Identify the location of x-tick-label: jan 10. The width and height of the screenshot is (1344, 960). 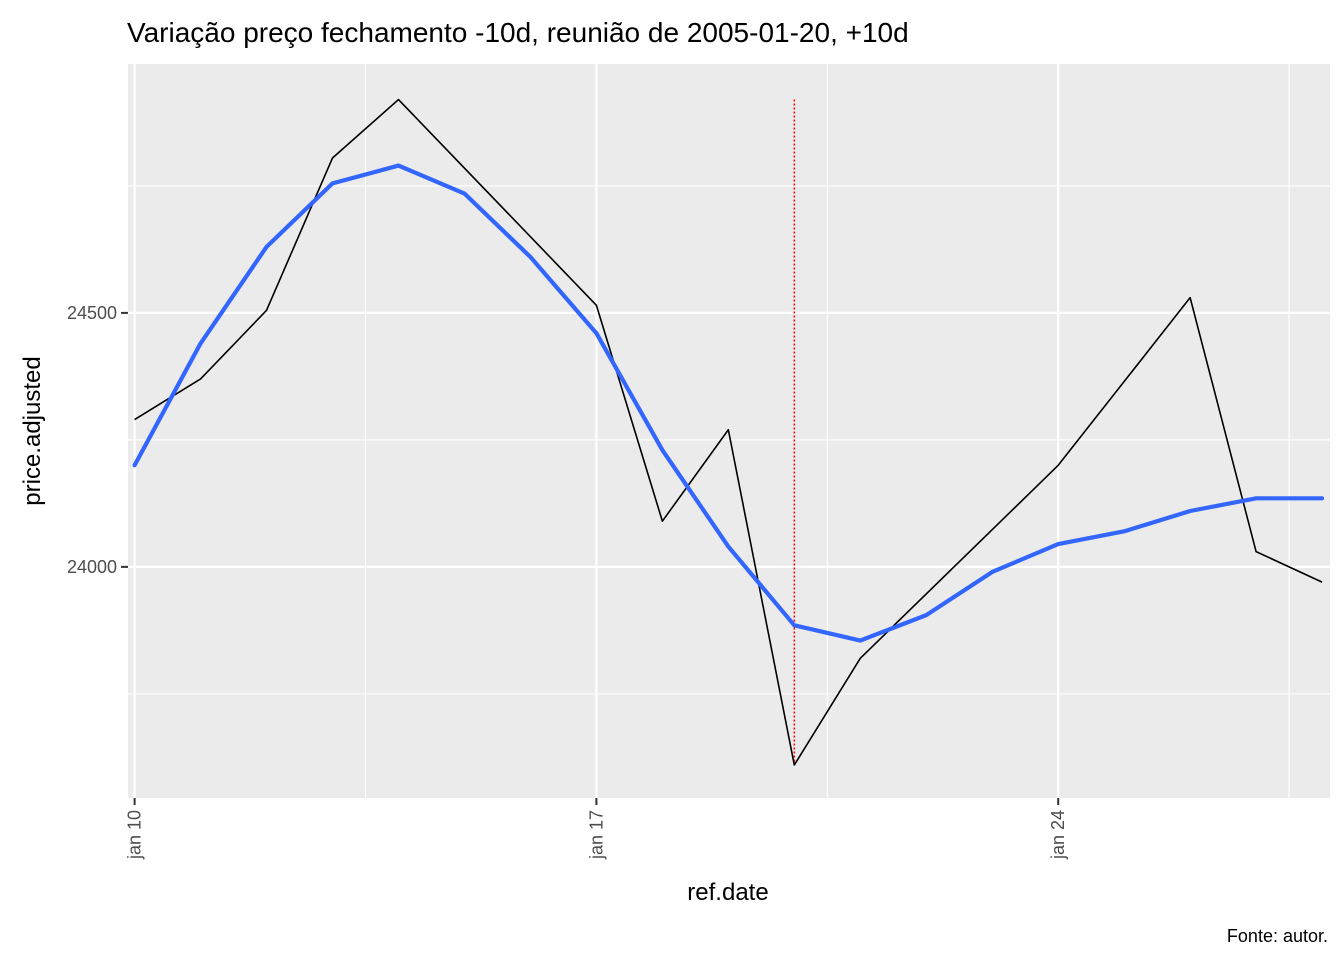
(135, 835).